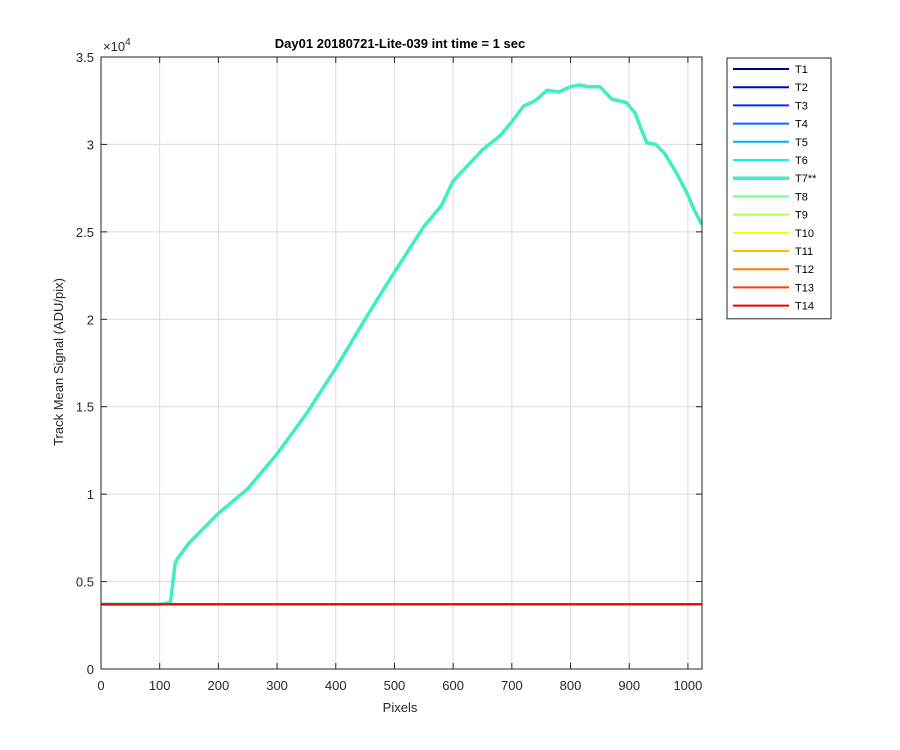 The width and height of the screenshot is (900, 750). Describe the element at coordinates (160, 685) in the screenshot. I see `x-tick-label: 100` at that location.